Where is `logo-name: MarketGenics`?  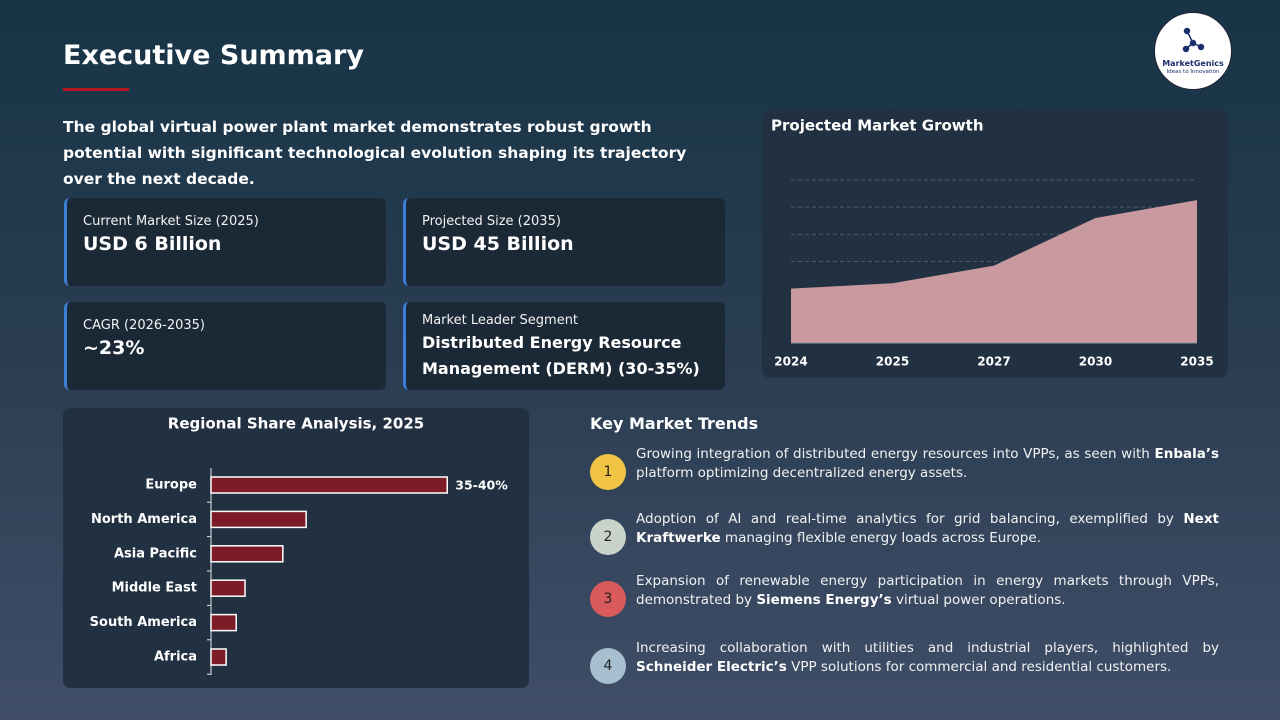
logo-name: MarketGenics is located at coordinates (1193, 63).